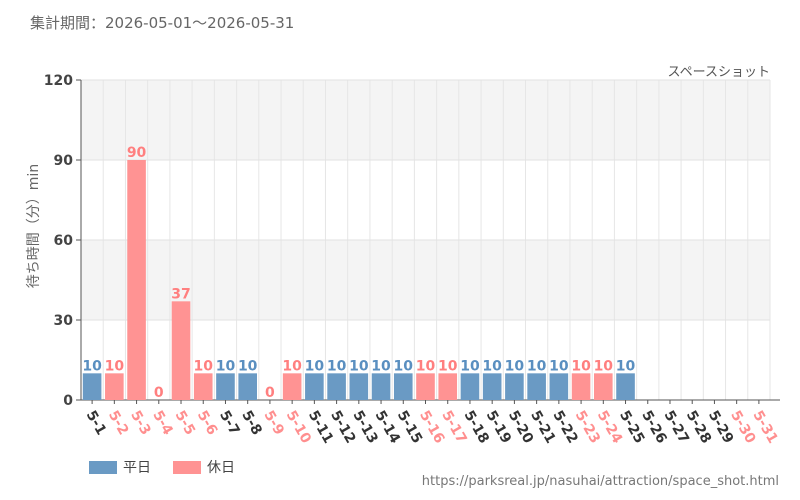 Image resolution: width=800 pixels, height=500 pixels. I want to click on data-label-5-24: 10, so click(604, 366).